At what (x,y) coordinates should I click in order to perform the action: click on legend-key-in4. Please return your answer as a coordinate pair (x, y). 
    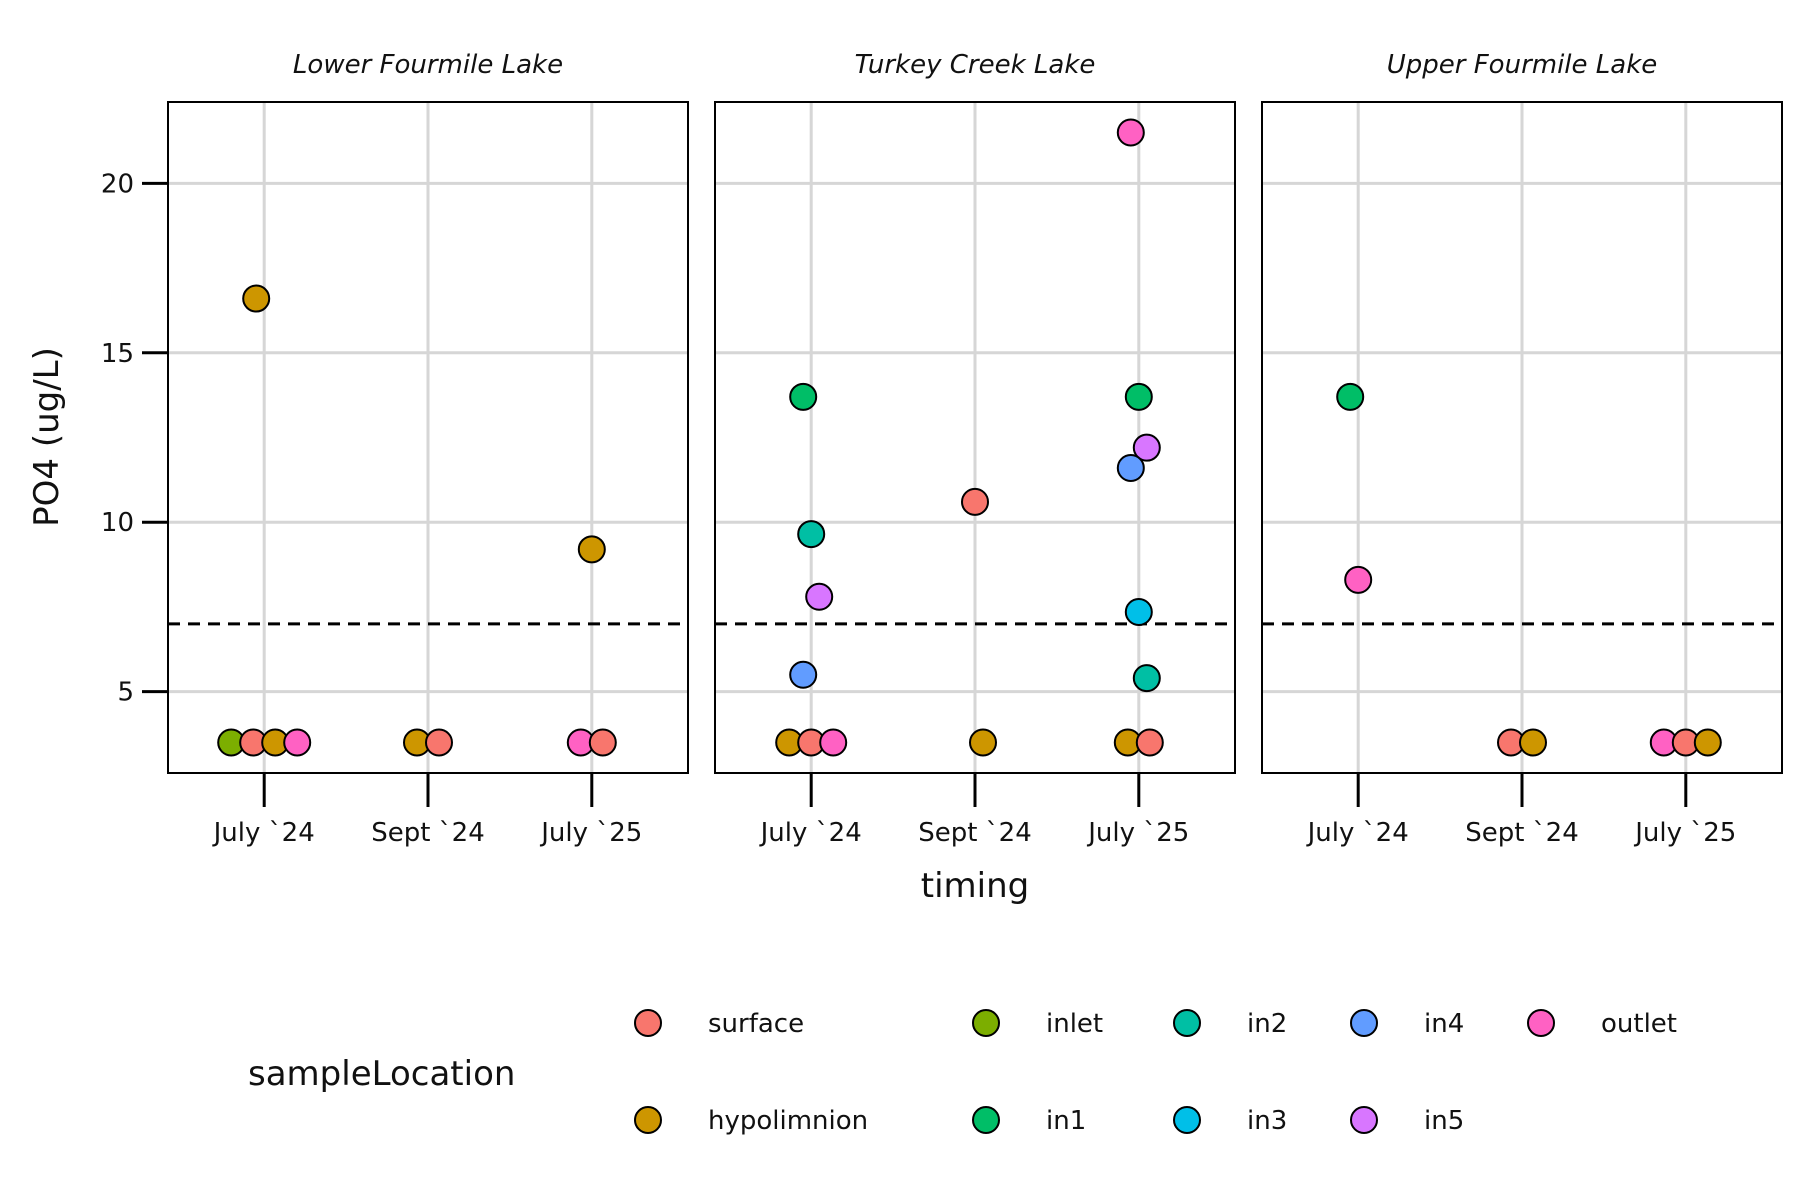
    Looking at the image, I should click on (1364, 1023).